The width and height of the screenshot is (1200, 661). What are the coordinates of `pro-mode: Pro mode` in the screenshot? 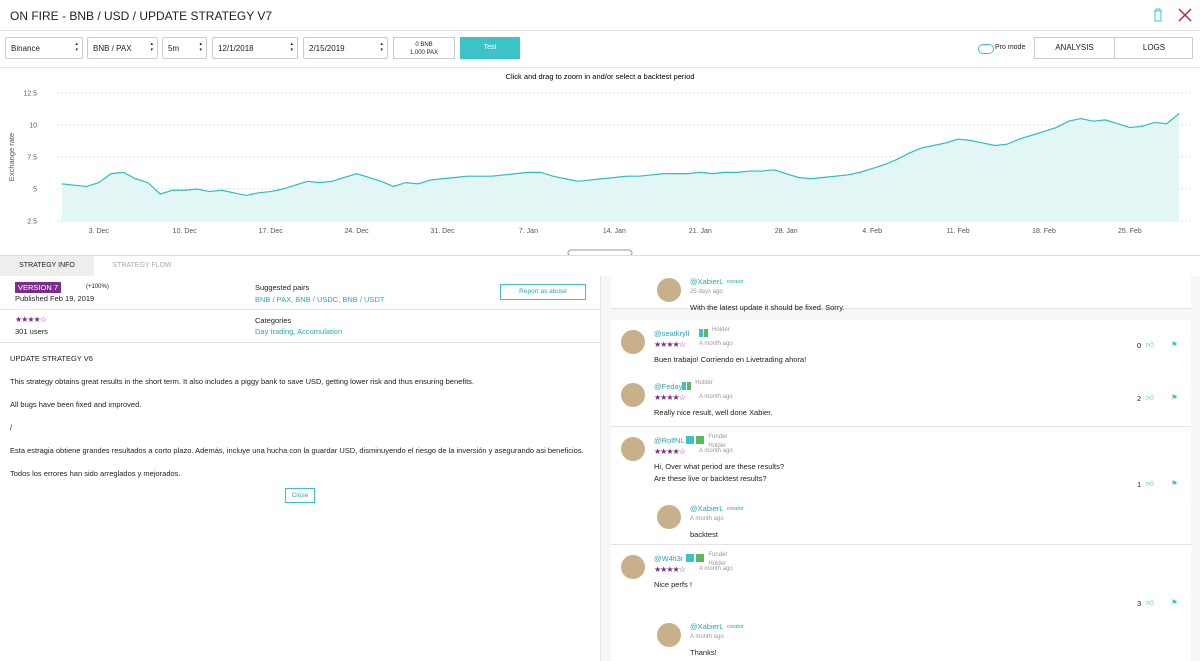 It's located at (1010, 47).